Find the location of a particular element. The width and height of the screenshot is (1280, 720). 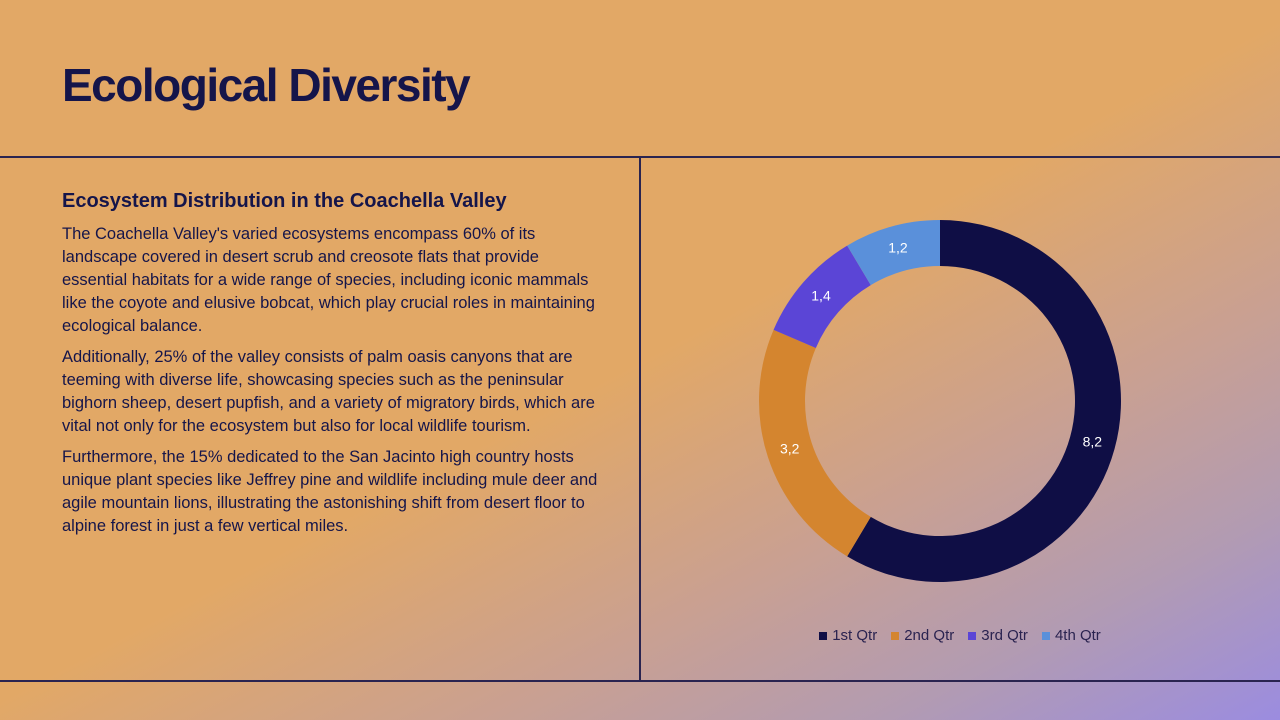

legend-label-2: 2nd Qtr is located at coordinates (929, 635).